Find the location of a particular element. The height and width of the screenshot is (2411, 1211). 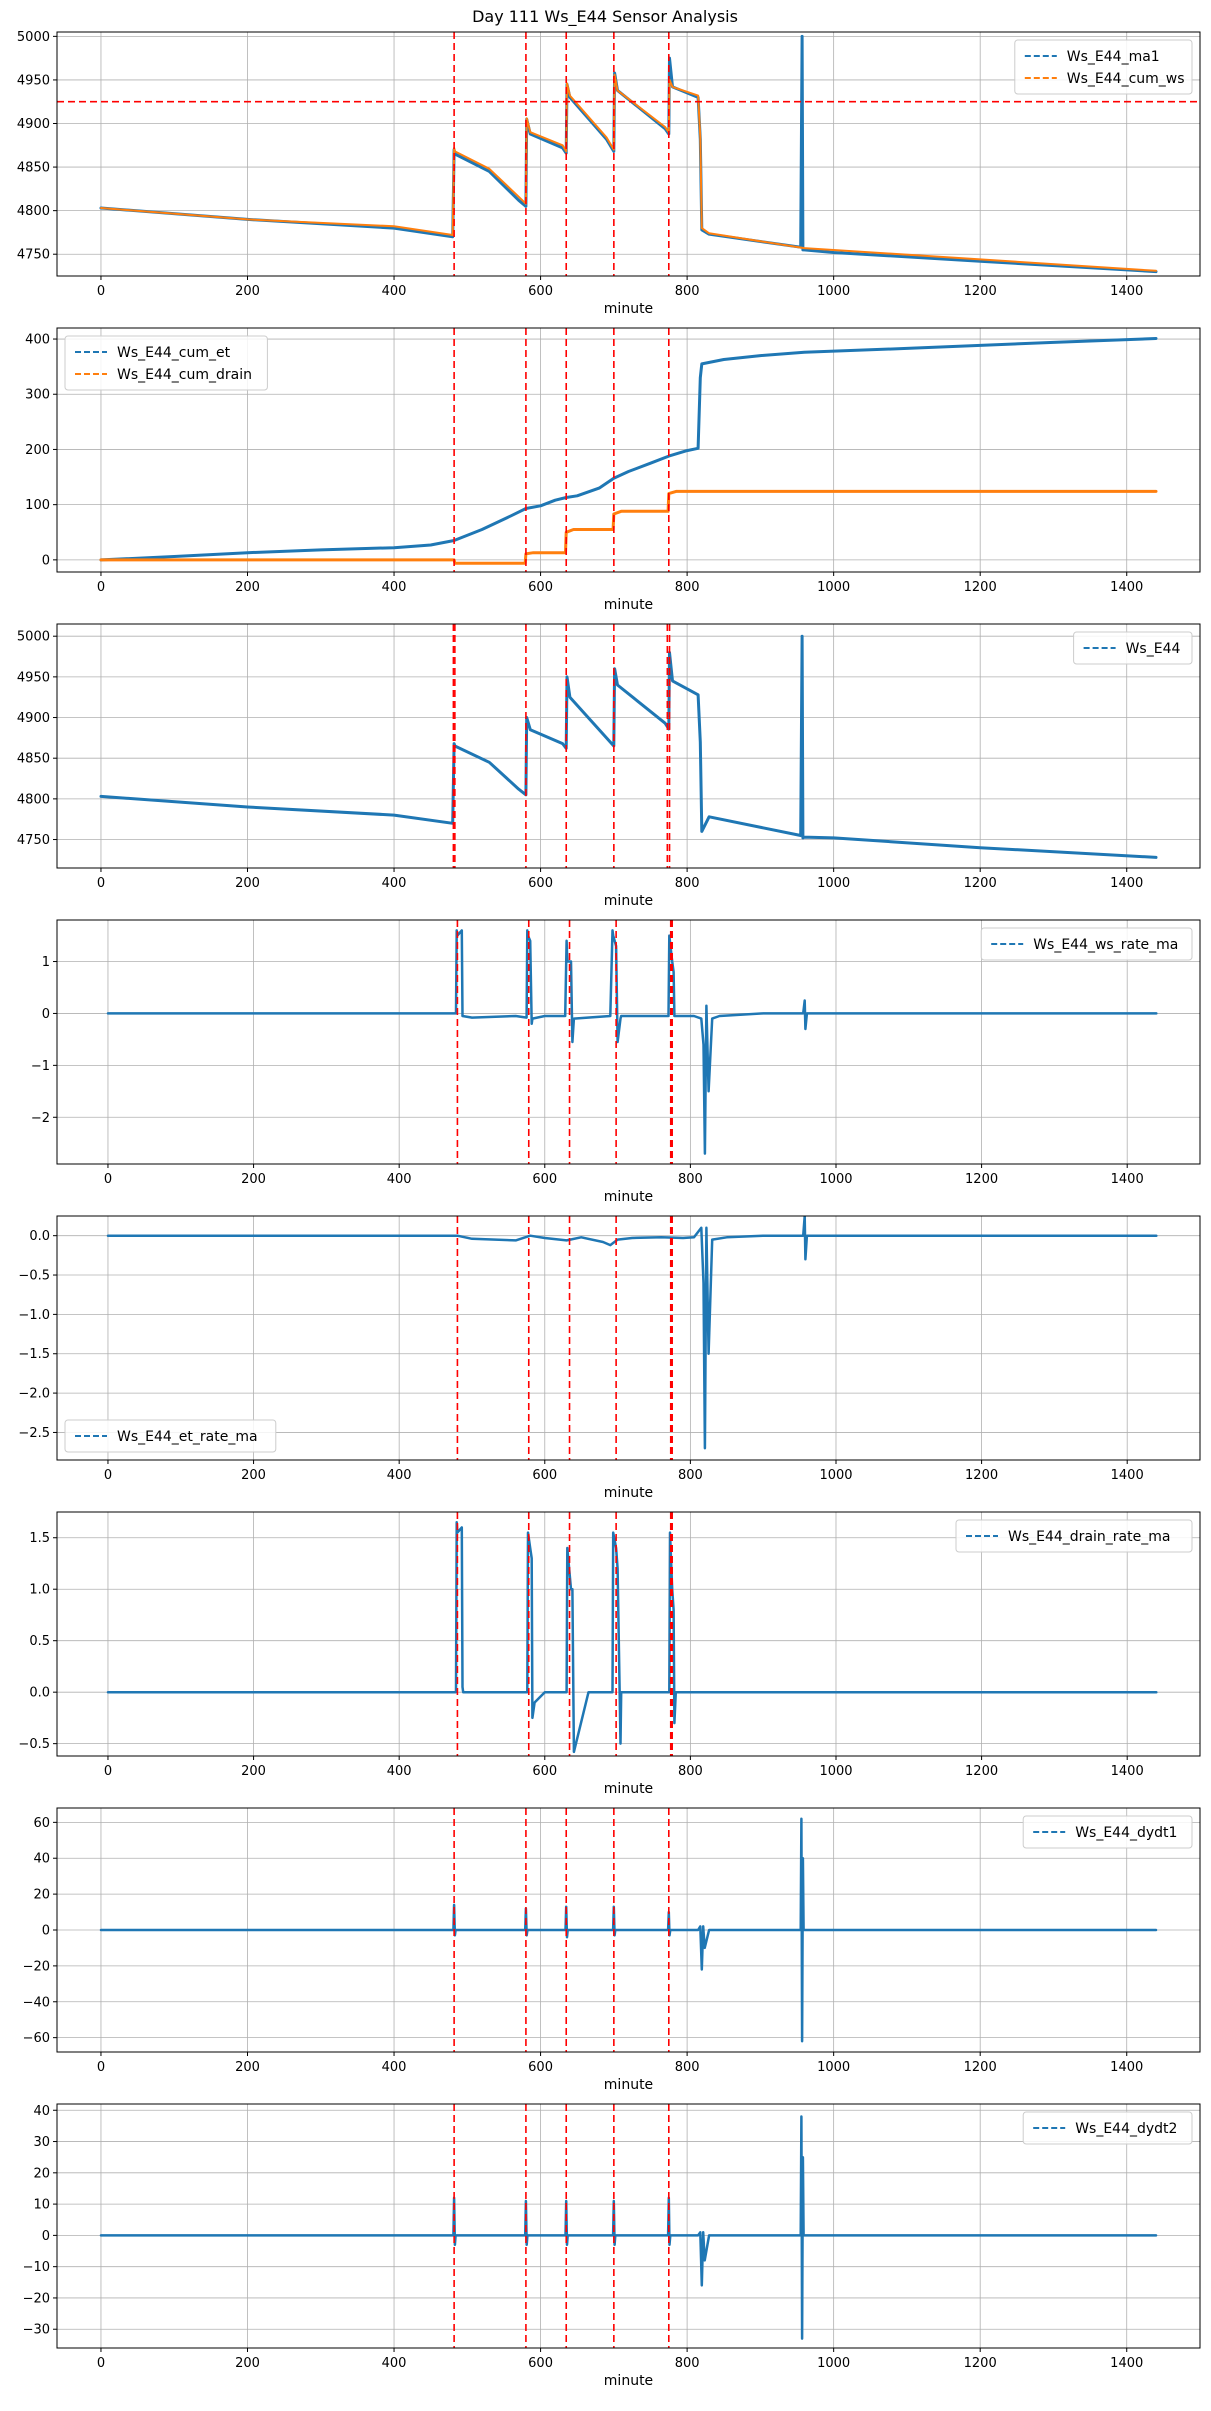

legend: Ws_E44_drain_rate_ma is located at coordinates (1074, 1536).